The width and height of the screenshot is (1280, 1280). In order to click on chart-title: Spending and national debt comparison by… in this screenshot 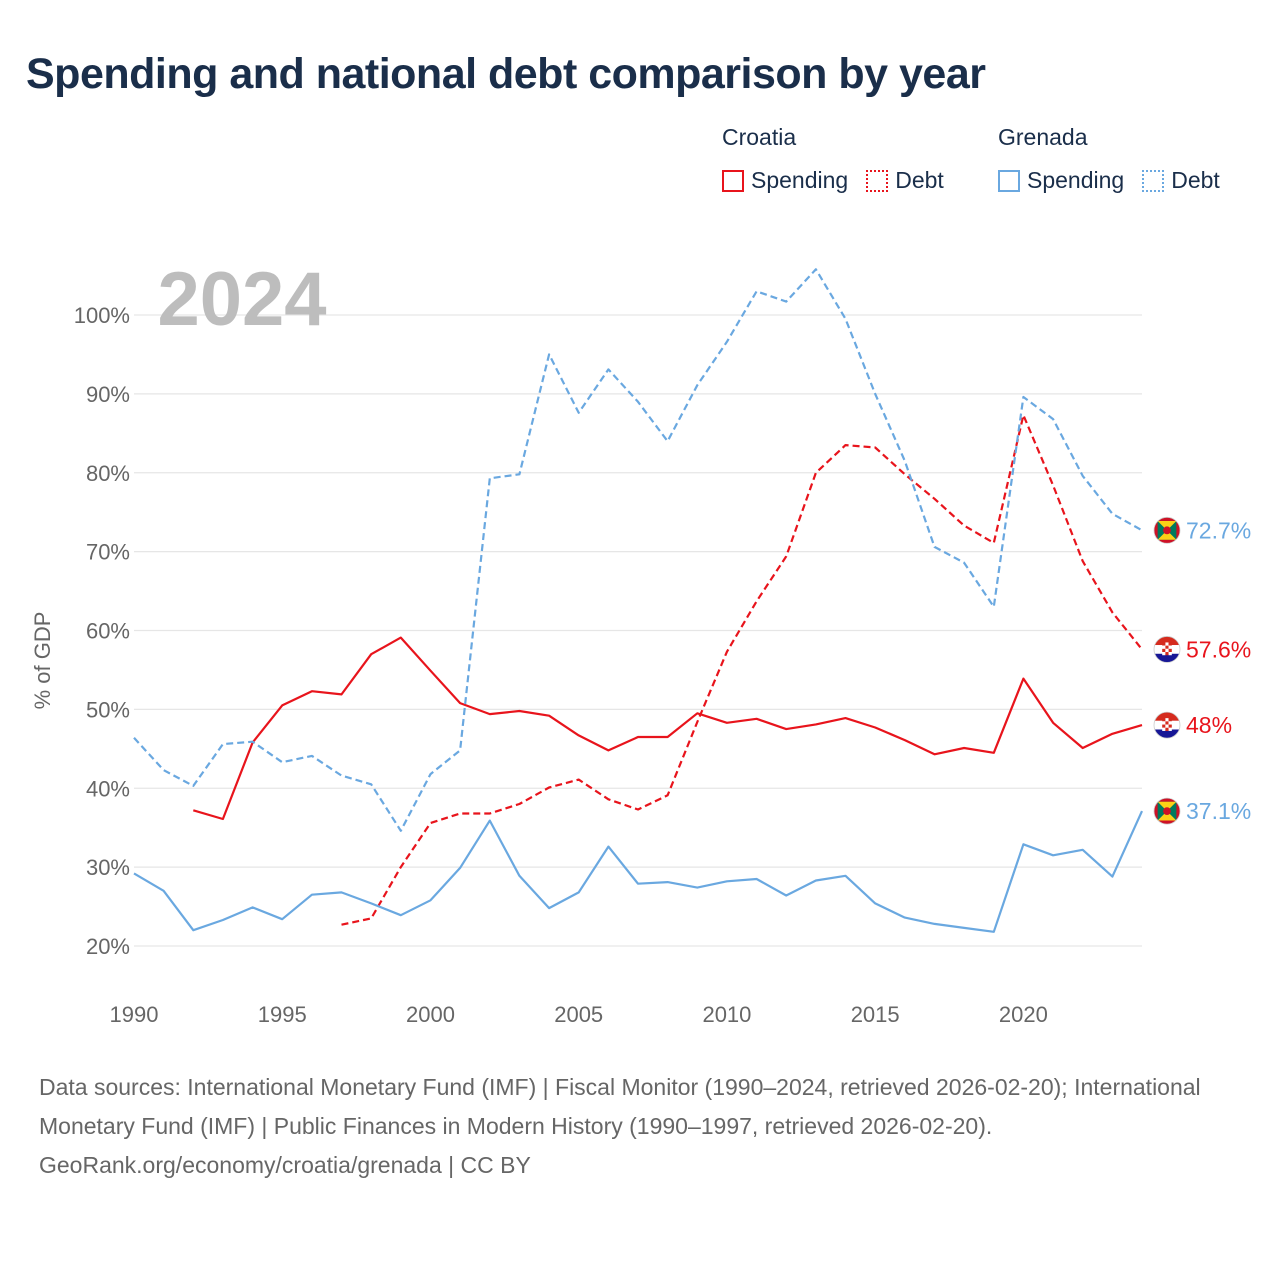, I will do `click(506, 74)`.